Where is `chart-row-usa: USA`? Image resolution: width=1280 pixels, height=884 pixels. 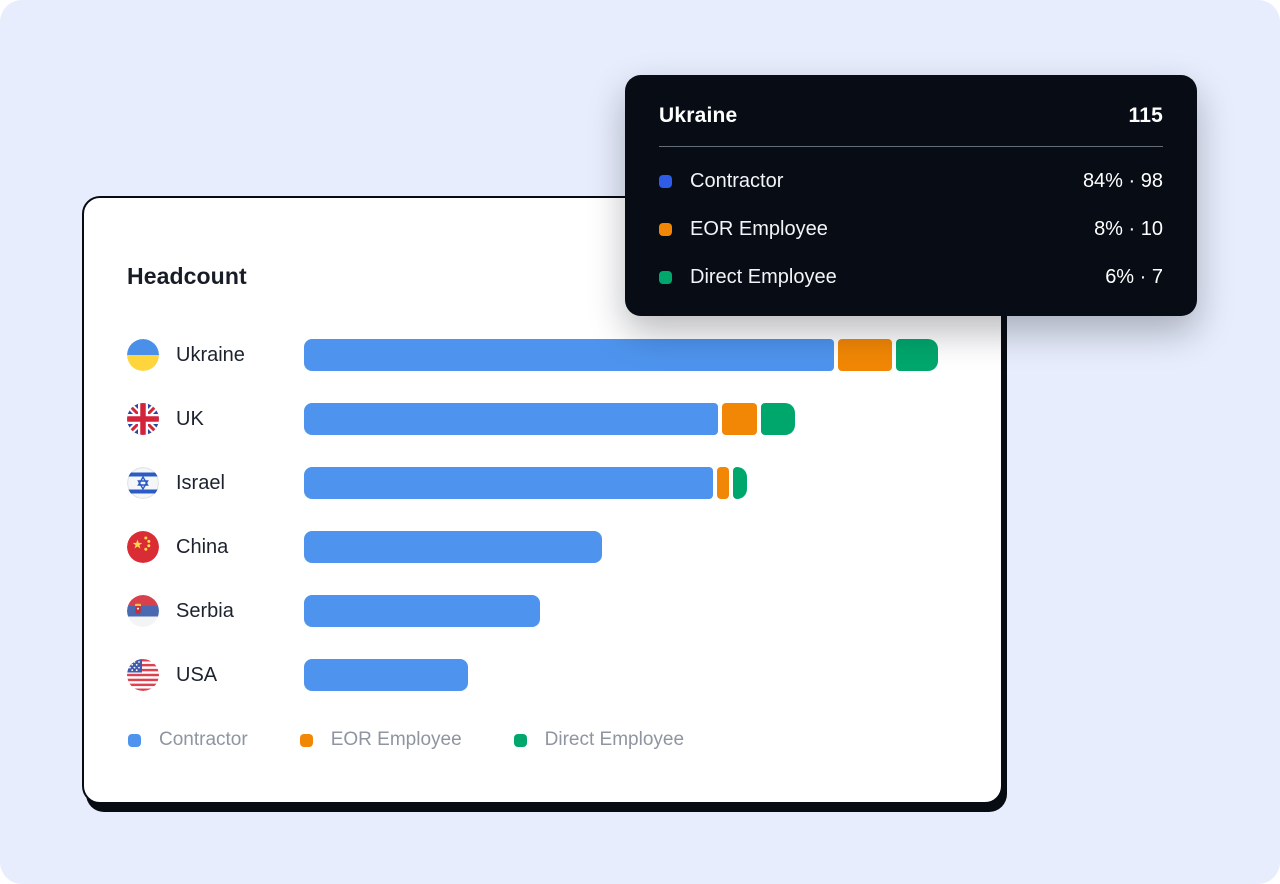
chart-row-usa: USA is located at coordinates (542, 675).